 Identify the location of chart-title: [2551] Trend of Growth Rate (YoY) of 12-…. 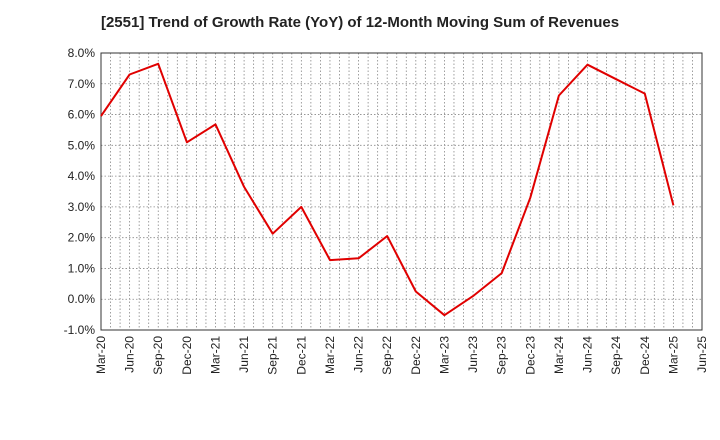
(360, 22).